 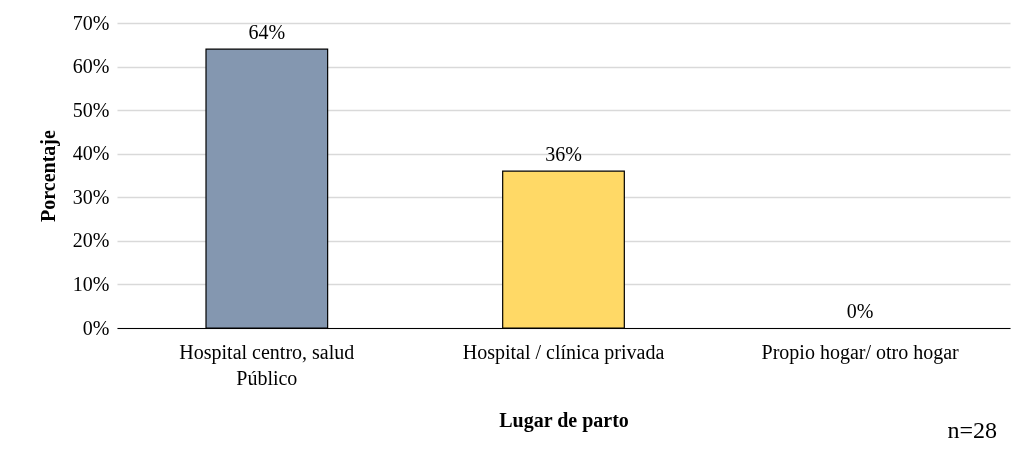 What do you see at coordinates (91, 283) in the screenshot?
I see `y-tick-label: 10%` at bounding box center [91, 283].